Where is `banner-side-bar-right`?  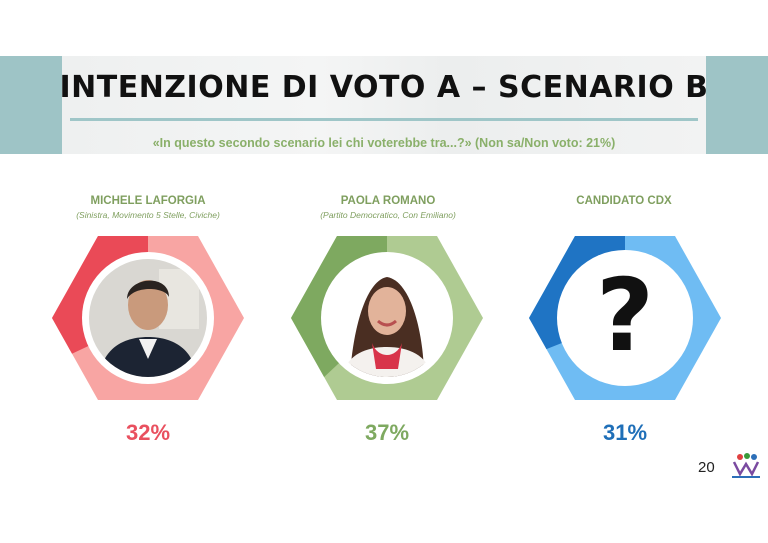 banner-side-bar-right is located at coordinates (737, 105).